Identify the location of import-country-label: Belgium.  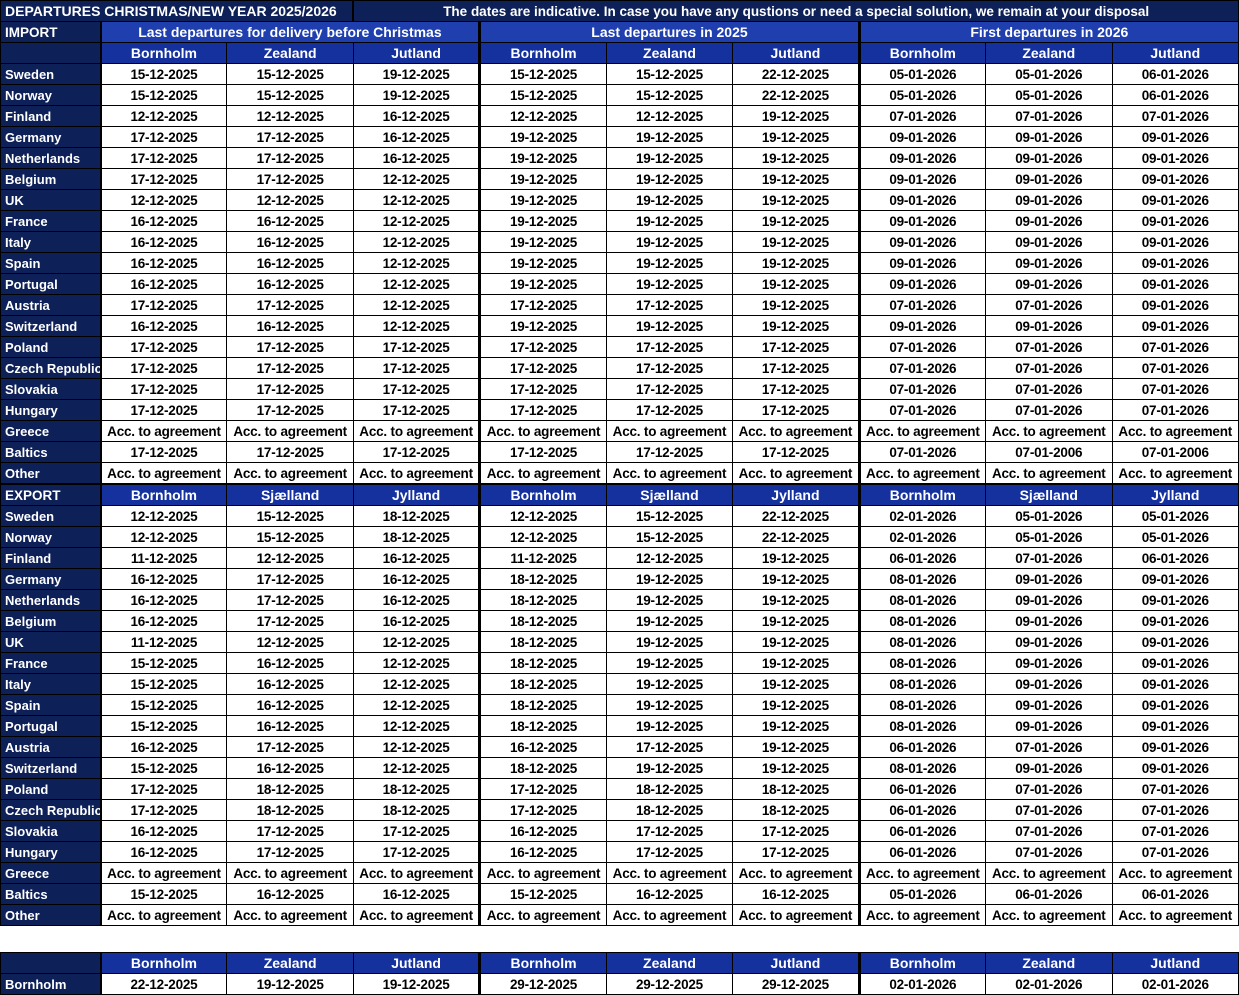
(51, 179).